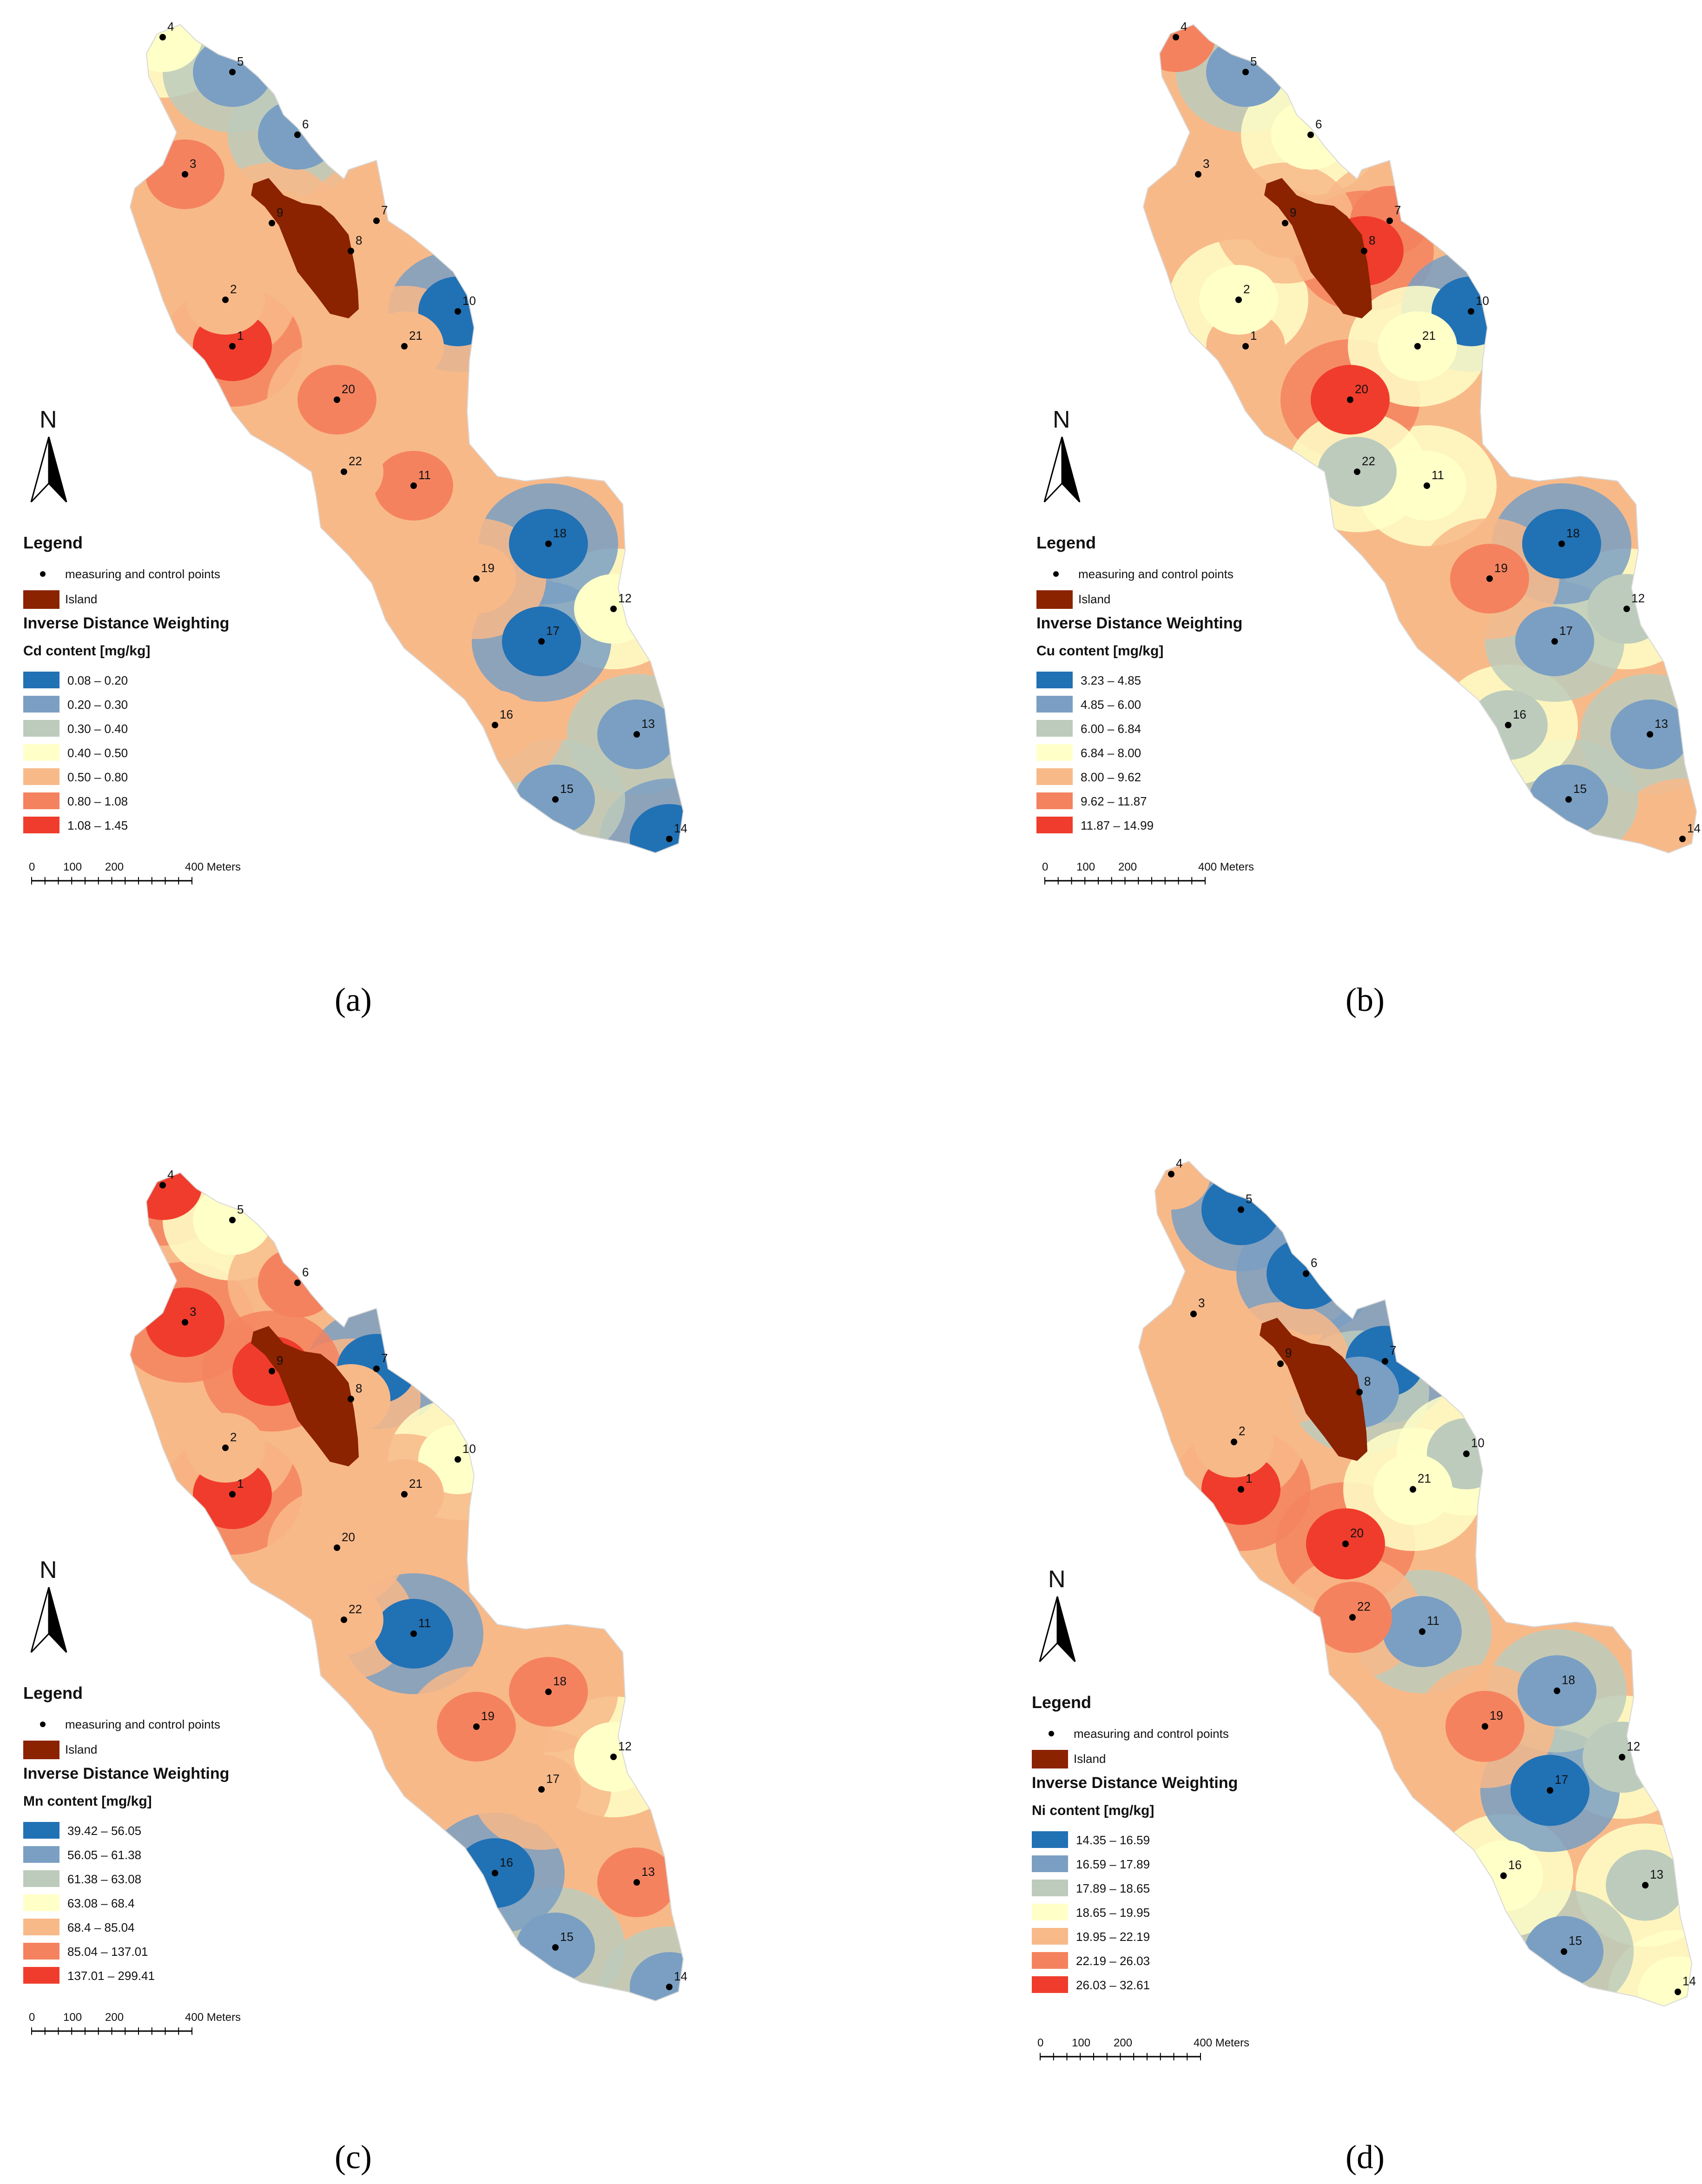  I want to click on class-label: 0.80 – 1.08, so click(97, 801).